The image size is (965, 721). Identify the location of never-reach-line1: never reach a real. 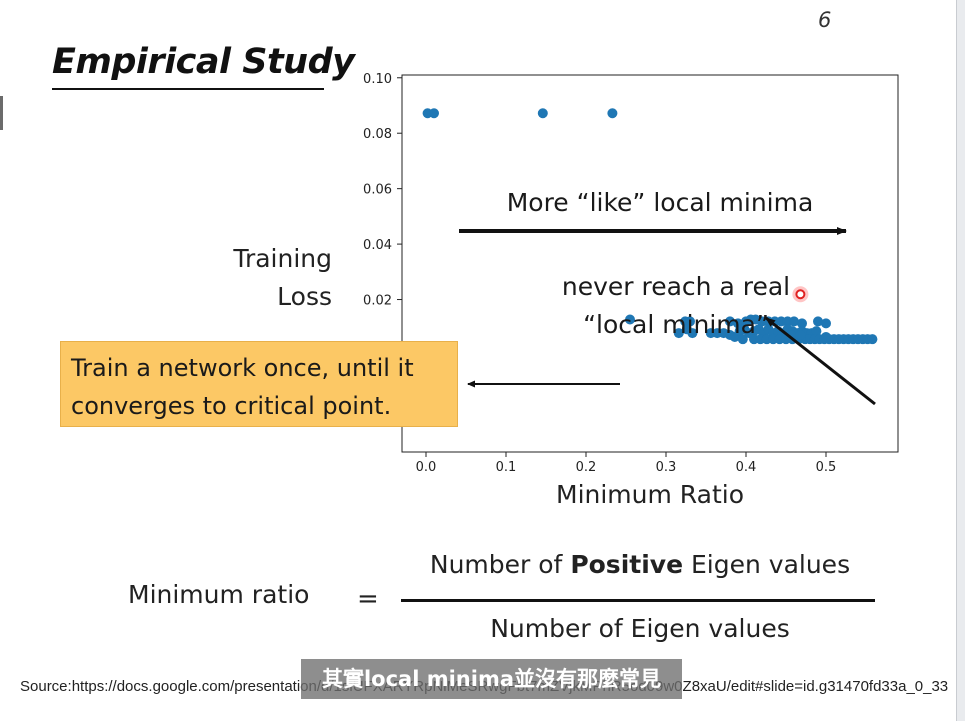
(676, 286).